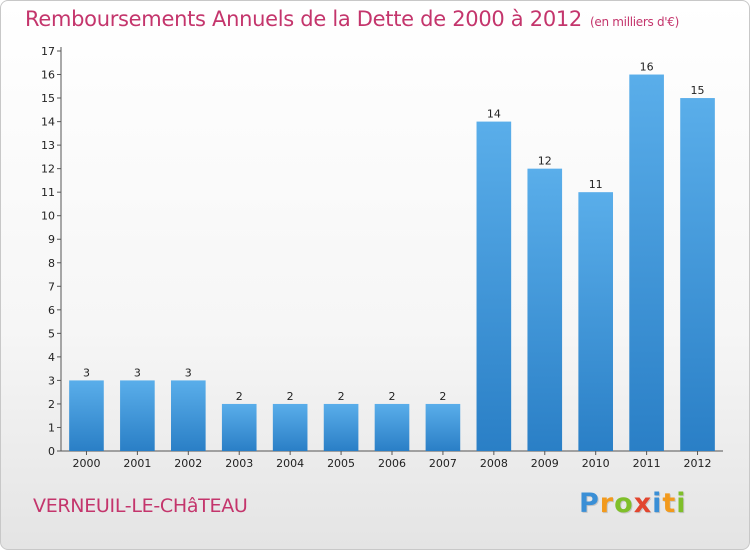 This screenshot has width=750, height=550. What do you see at coordinates (698, 463) in the screenshot?
I see `x-tick-label: 2012` at bounding box center [698, 463].